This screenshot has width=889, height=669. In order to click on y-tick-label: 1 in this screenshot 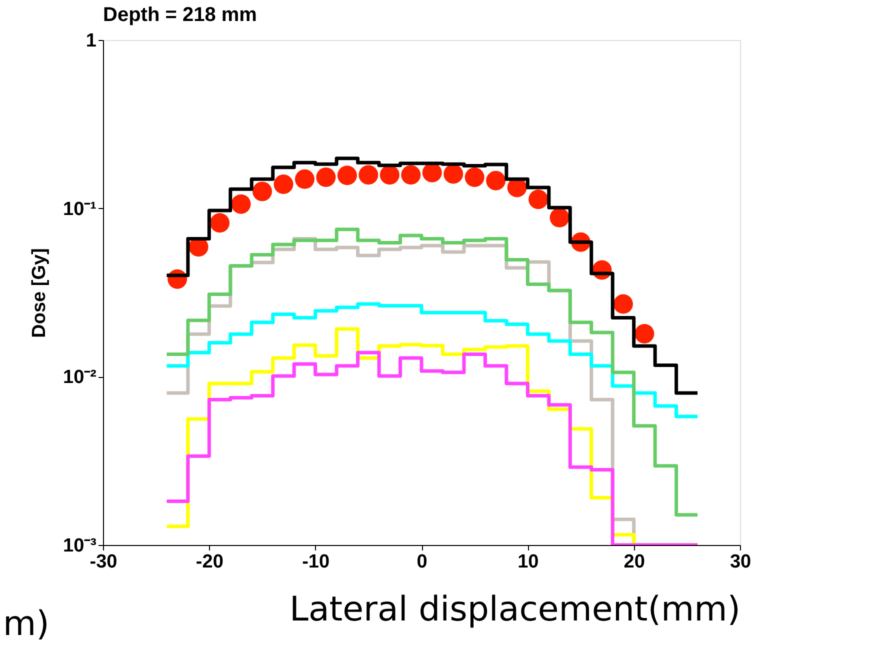, I will do `click(91, 41)`.